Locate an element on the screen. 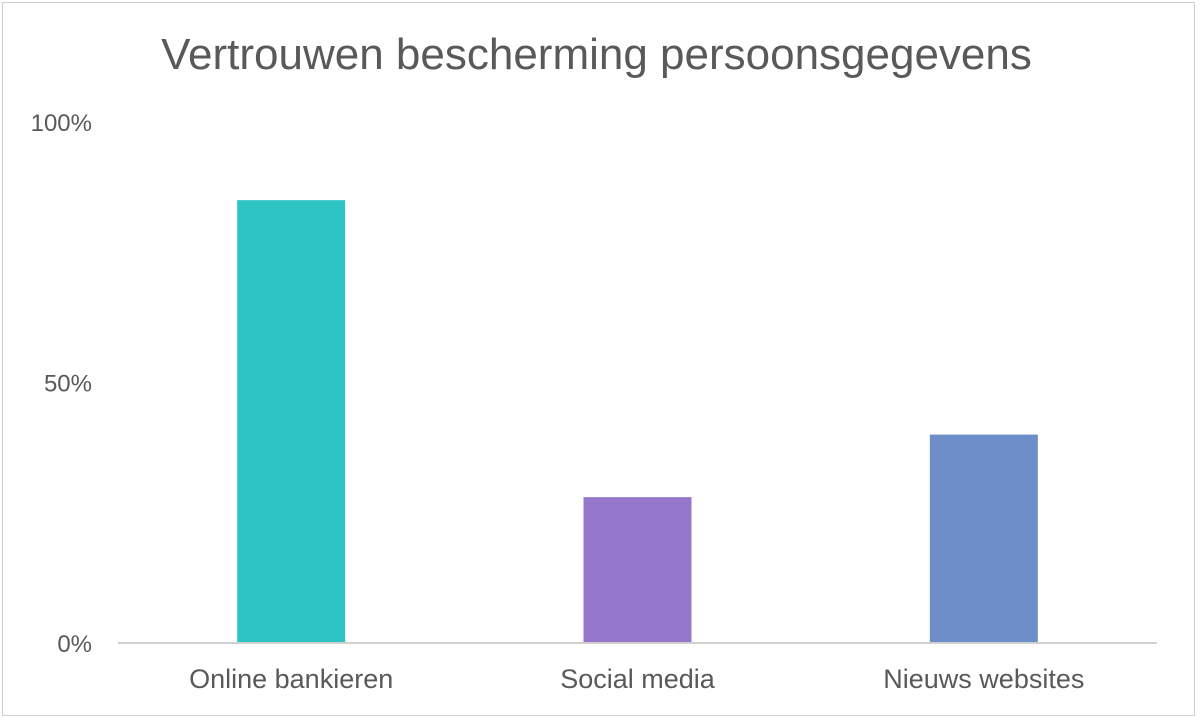  x-tick-label: Social media is located at coordinates (638, 679).